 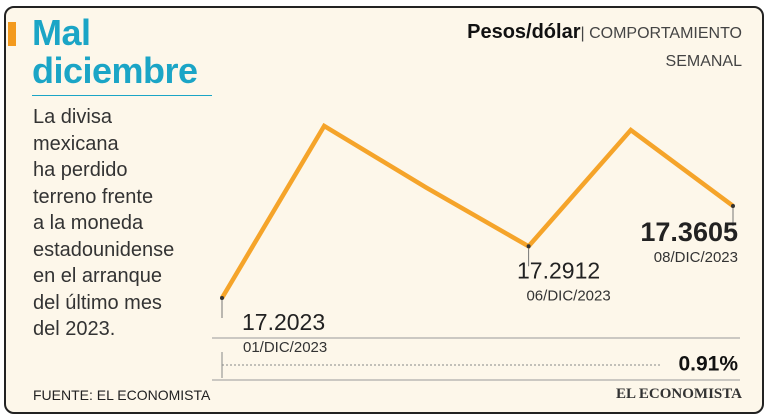 What do you see at coordinates (97, 276) in the screenshot?
I see `body-line: en el arranque` at bounding box center [97, 276].